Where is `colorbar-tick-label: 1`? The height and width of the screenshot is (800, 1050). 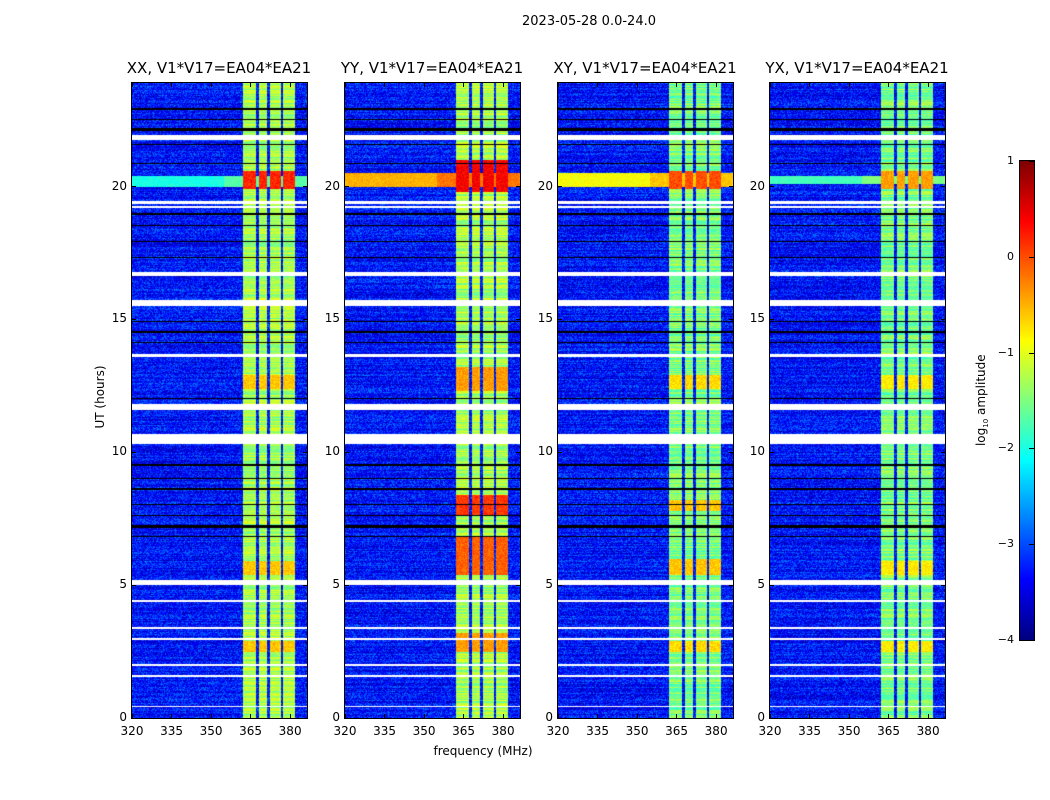
colorbar-tick-label: 1 is located at coordinates (1010, 160).